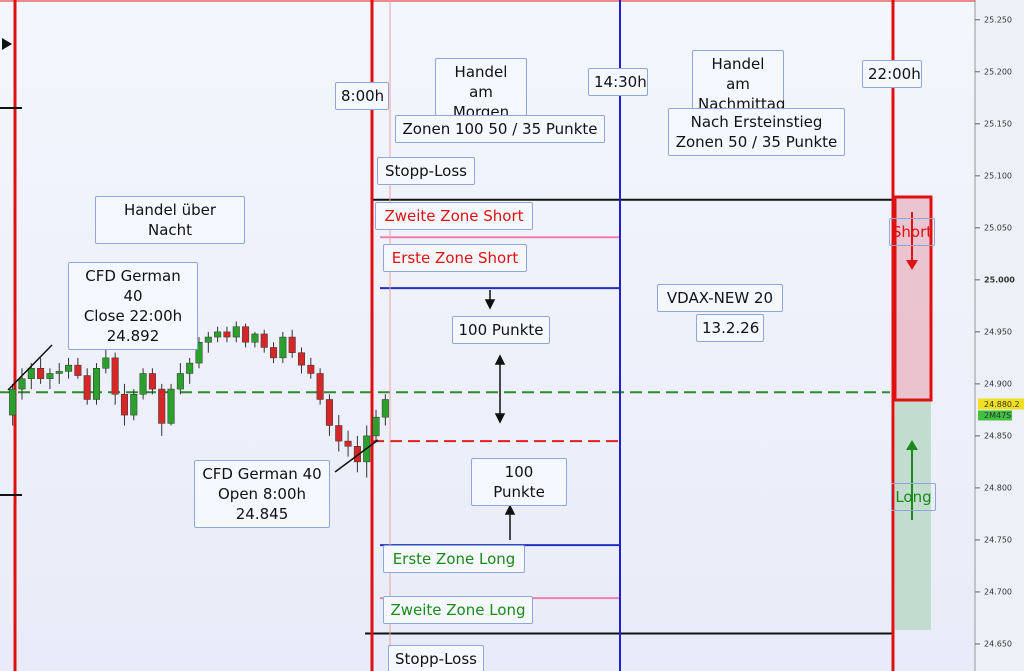 The image size is (1024, 671). I want to click on timer-box, so click(995, 415).